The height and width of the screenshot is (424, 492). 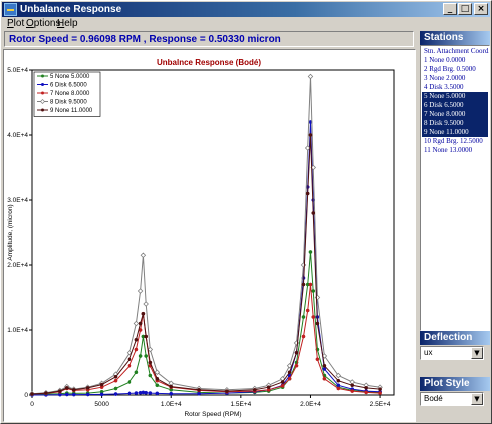 What do you see at coordinates (452, 399) in the screenshot?
I see `plotstyle-select: Bodé ▼` at bounding box center [452, 399].